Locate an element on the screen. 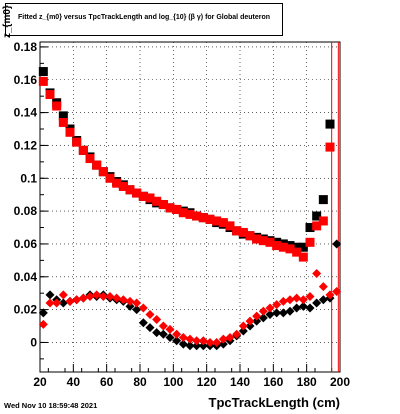 The width and height of the screenshot is (400, 414). x-tick-label: 160 is located at coordinates (273, 382).